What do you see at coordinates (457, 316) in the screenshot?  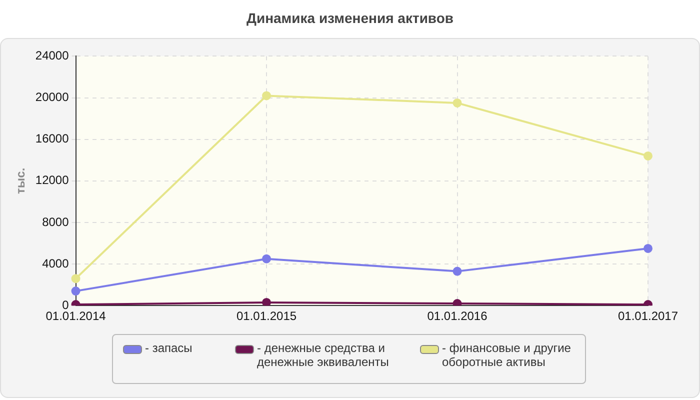 I see `x-tick-label: 01.01.2016` at bounding box center [457, 316].